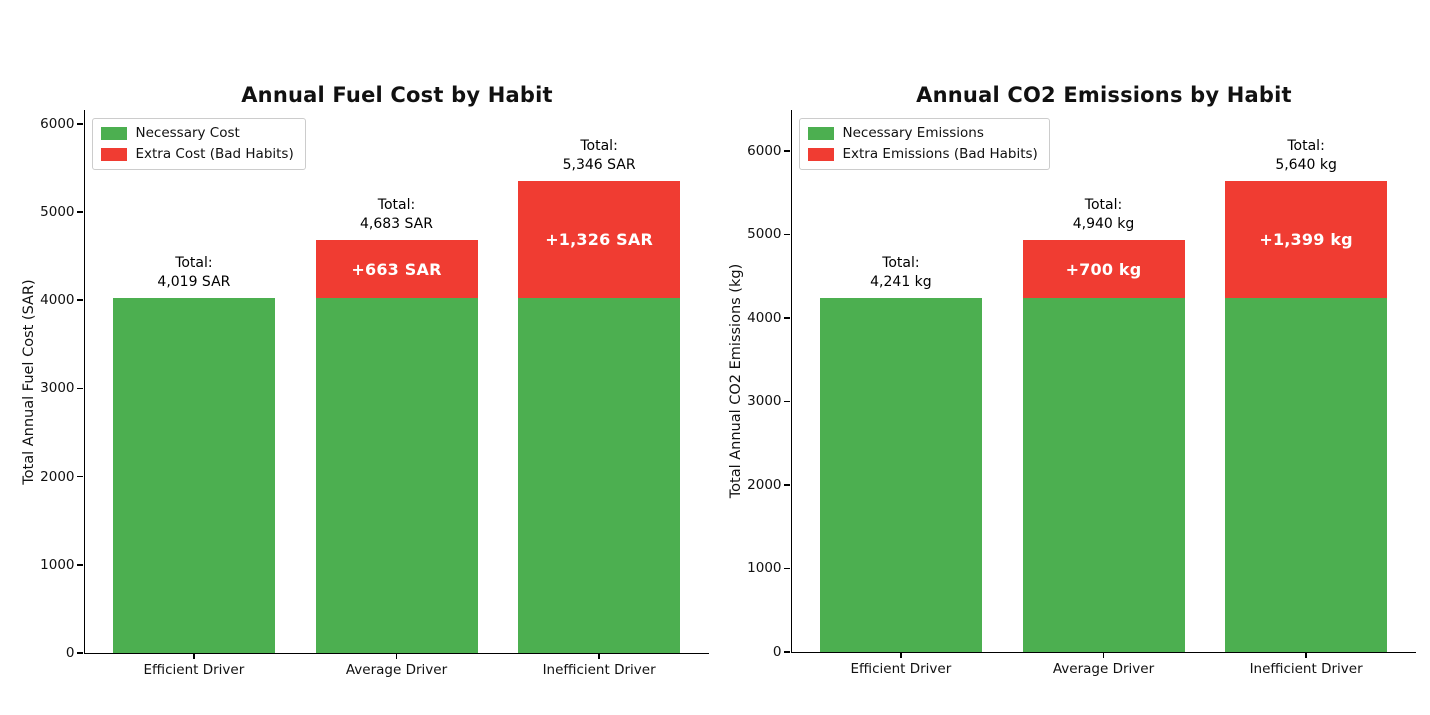 The height and width of the screenshot is (715, 1430). I want to click on legend-item: Necessary Emissions, so click(922, 133).